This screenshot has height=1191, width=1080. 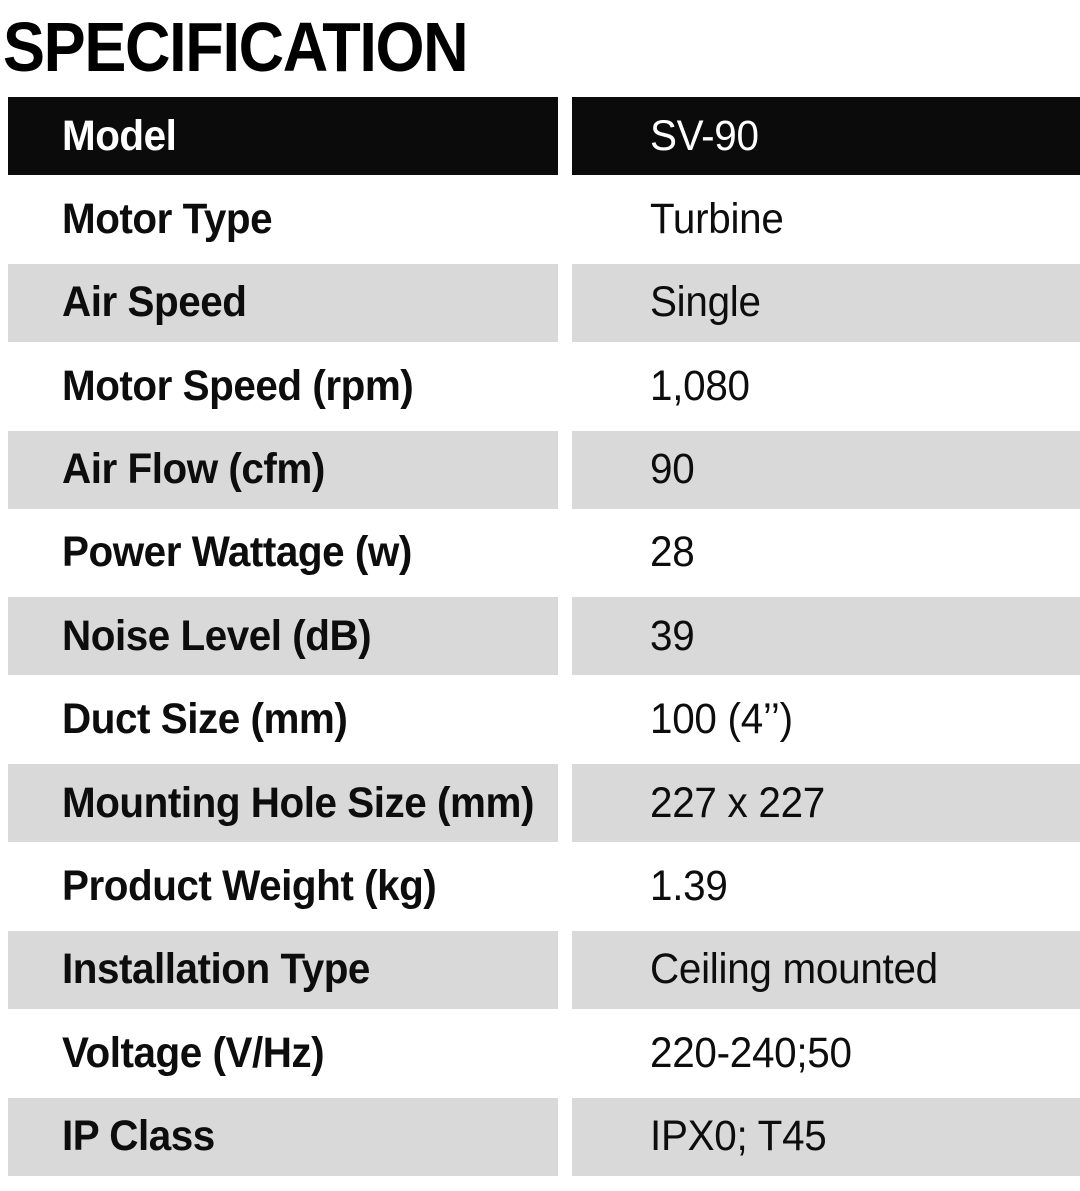 I want to click on table-row: Motor Type Turbine, so click(x=544, y=219).